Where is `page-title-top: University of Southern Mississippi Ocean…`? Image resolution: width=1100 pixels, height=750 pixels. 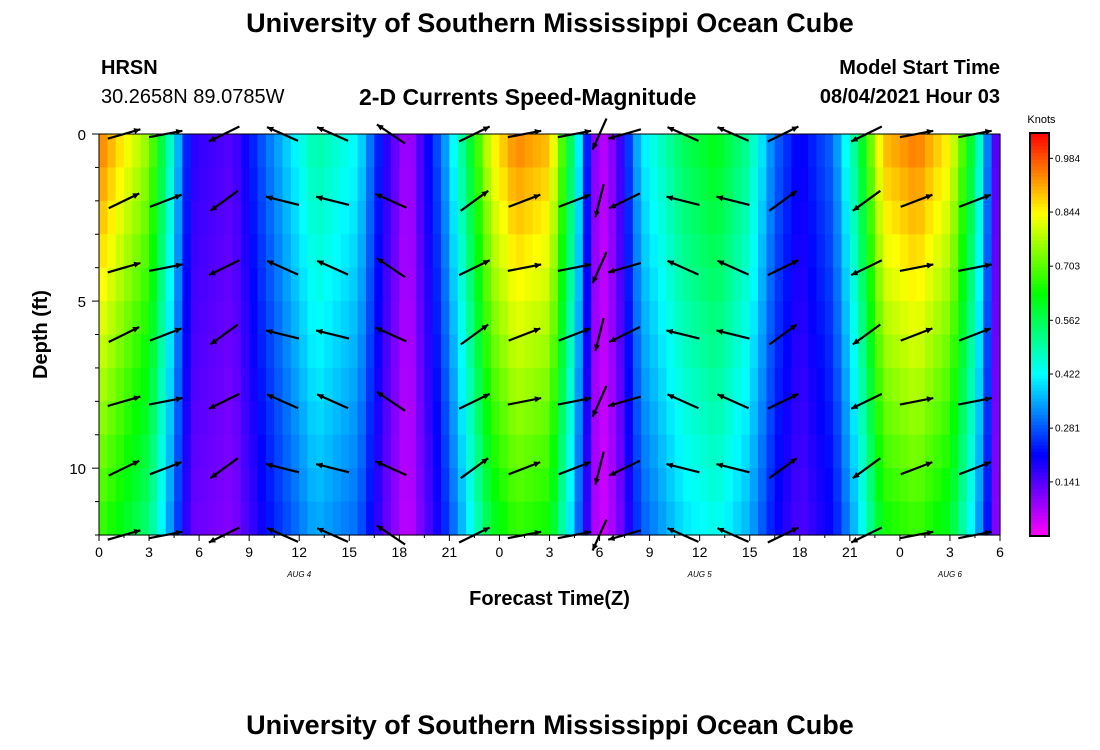
page-title-top: University of Southern Mississippi Ocean… is located at coordinates (550, 23).